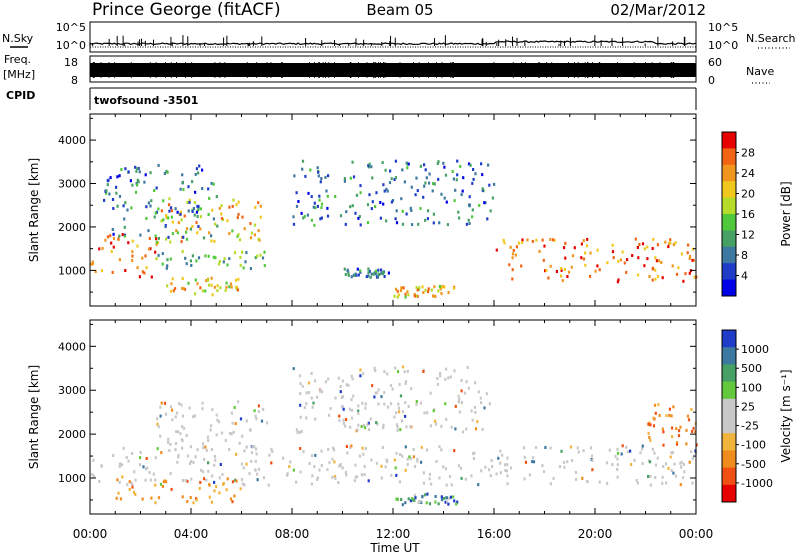 Image resolution: width=800 pixels, height=558 pixels. Describe the element at coordinates (729, 390) in the screenshot. I see `colorbar-segment` at that location.